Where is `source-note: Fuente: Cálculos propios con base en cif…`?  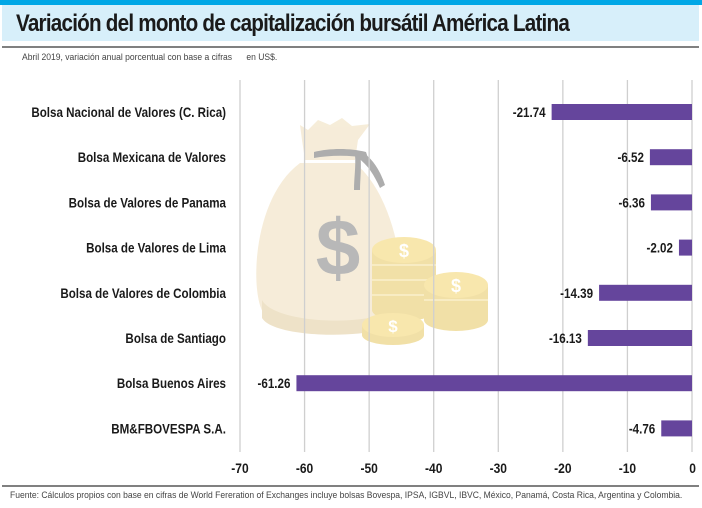 source-note: Fuente: Cálculos propios con base en cif… is located at coordinates (346, 495).